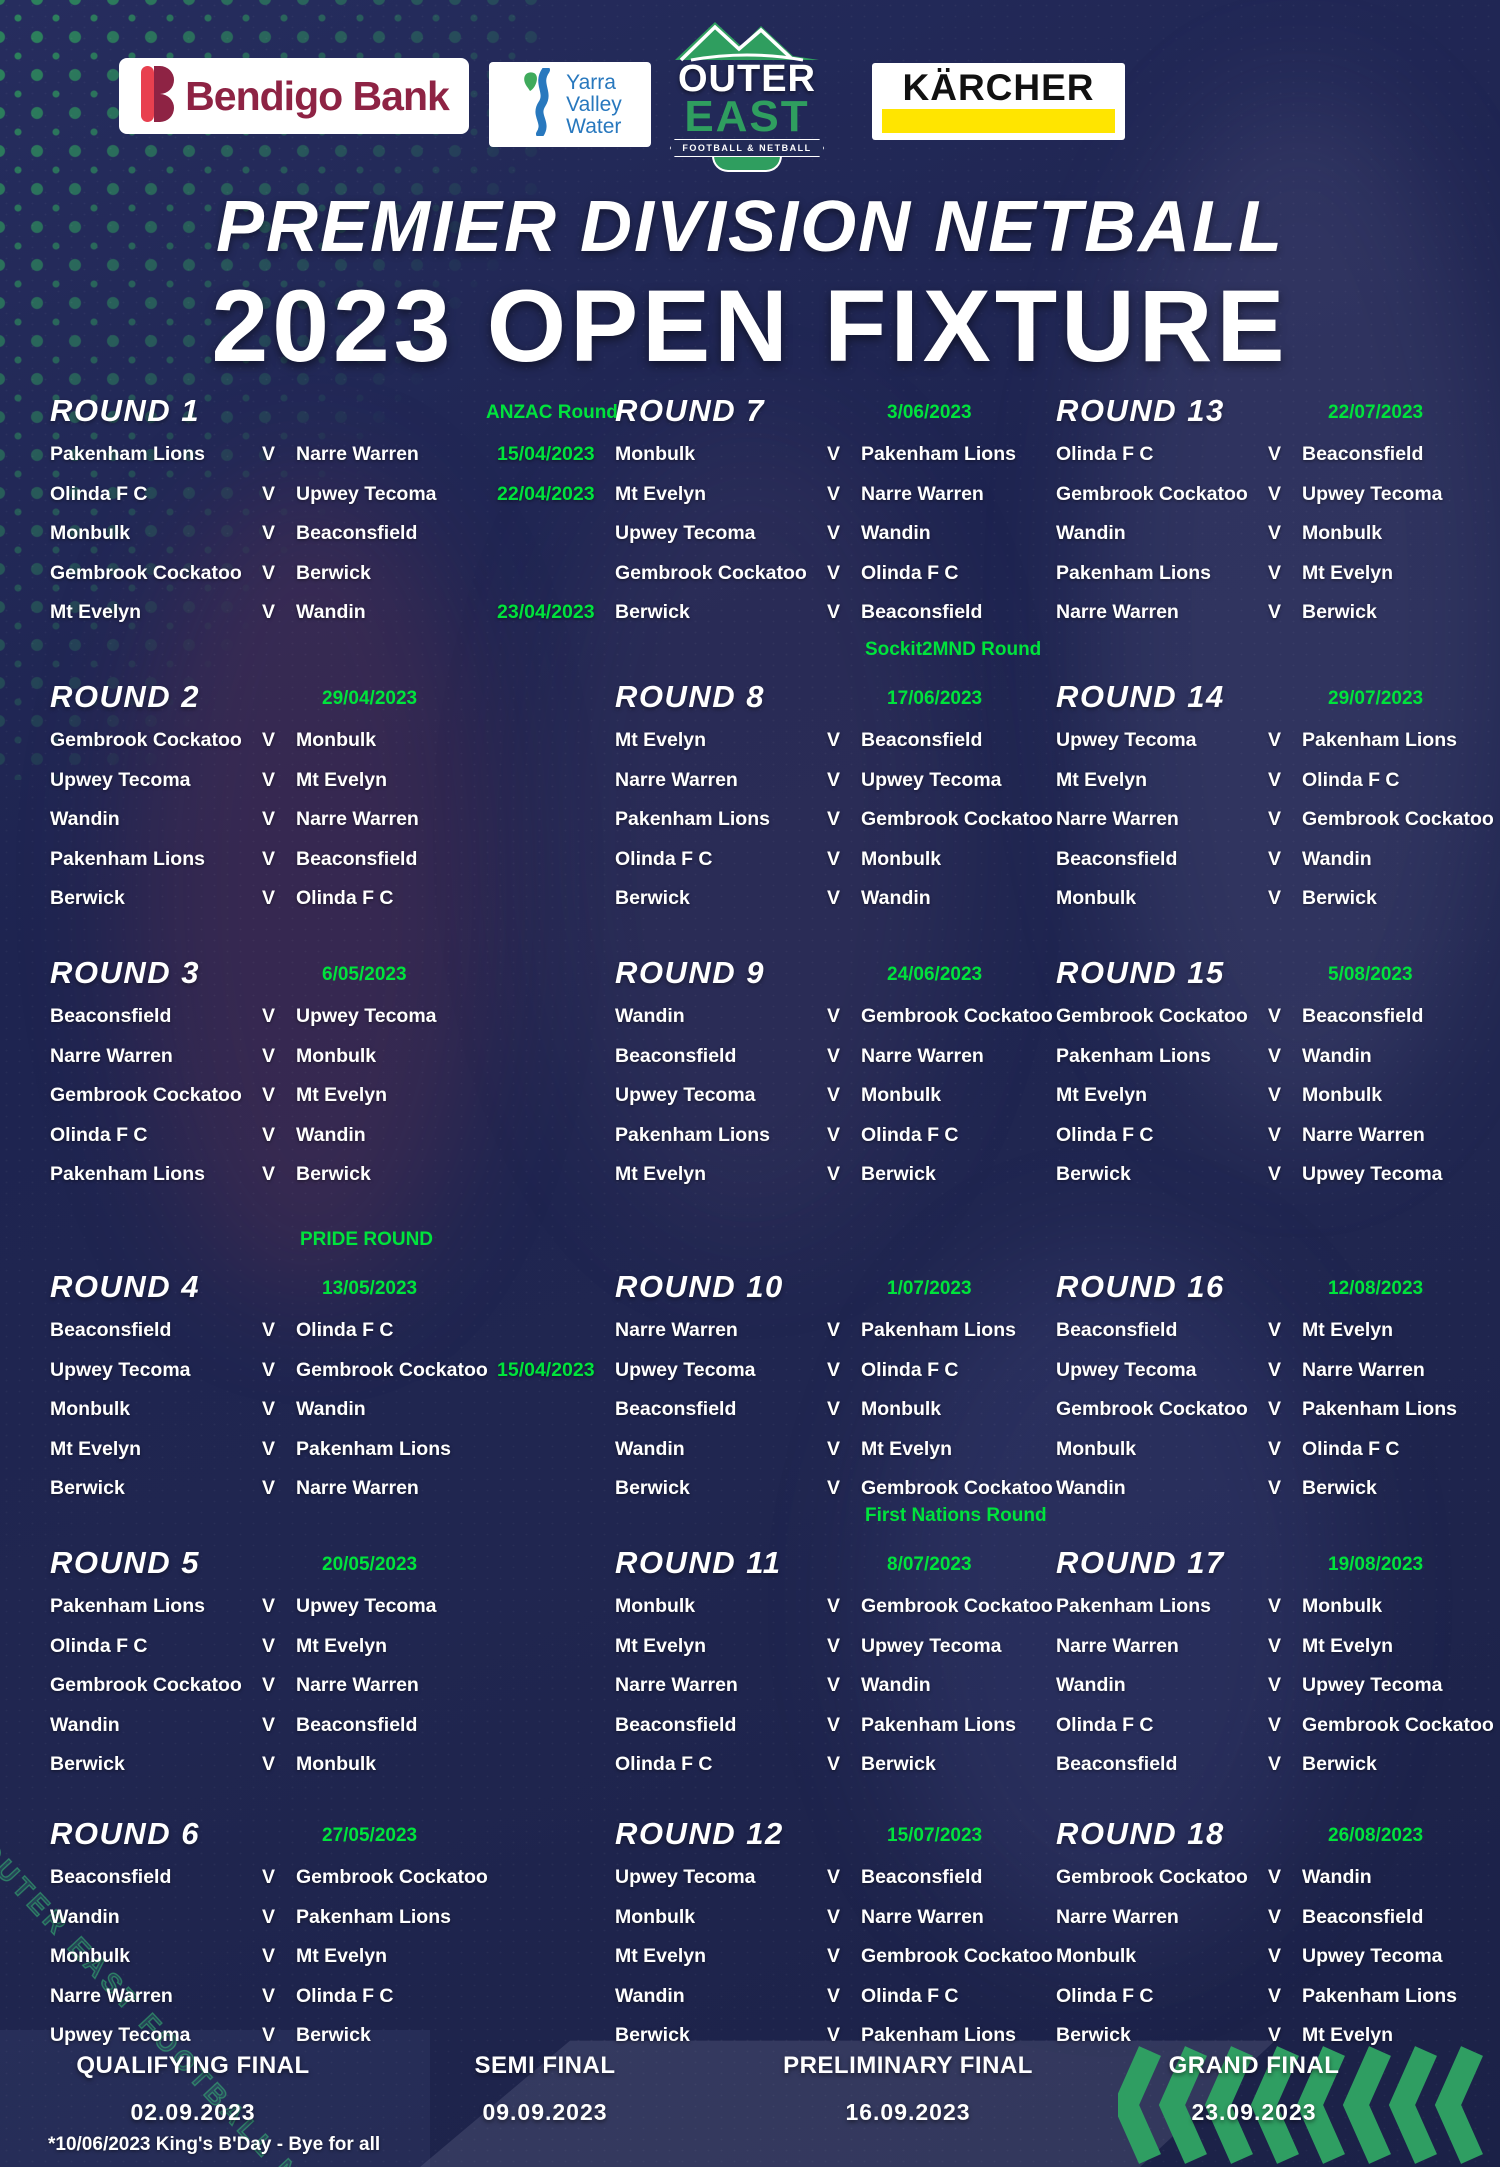  I want to click on round-title: ROUND 3, so click(125, 972).